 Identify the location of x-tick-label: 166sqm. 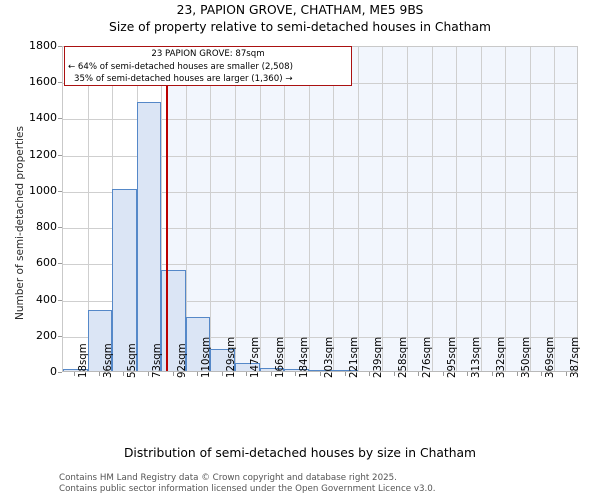
(280, 357).